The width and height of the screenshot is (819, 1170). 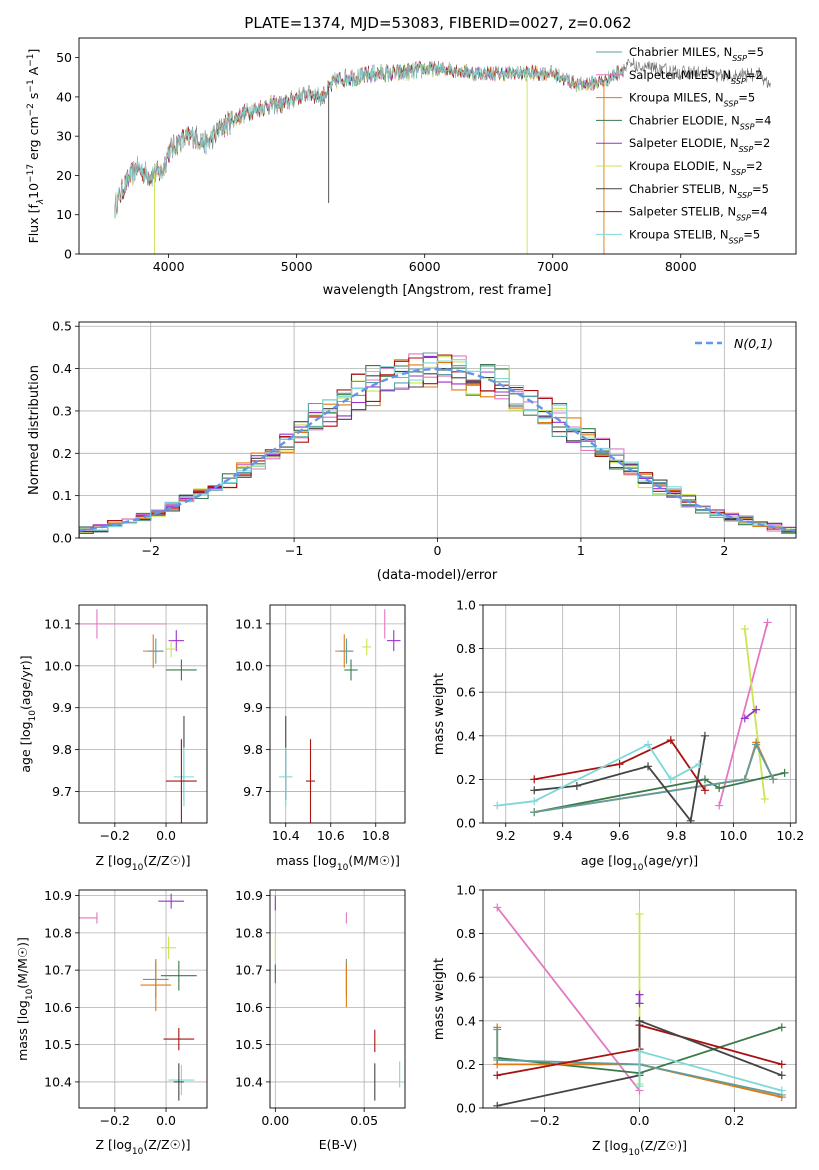 I want to click on spectrum-salpeter-stelib, so click(x=369, y=140).